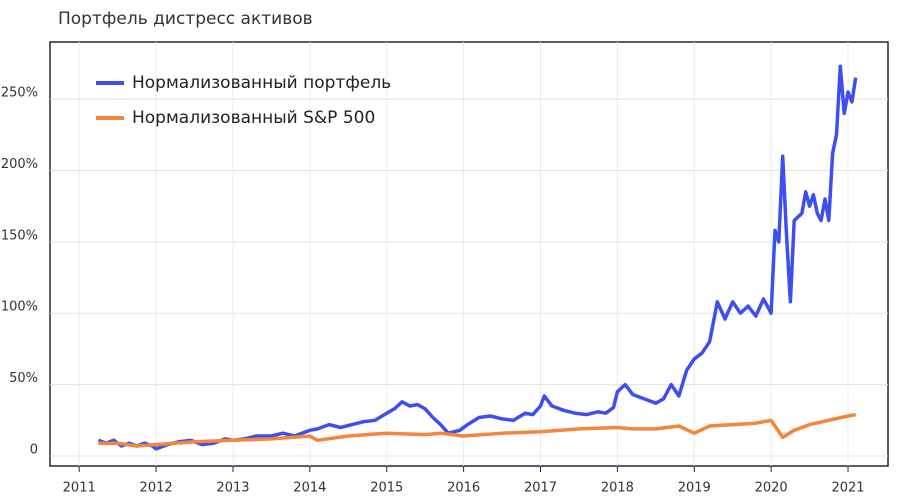  Describe the element at coordinates (156, 488) in the screenshot. I see `x-tick-label: 2012` at that location.